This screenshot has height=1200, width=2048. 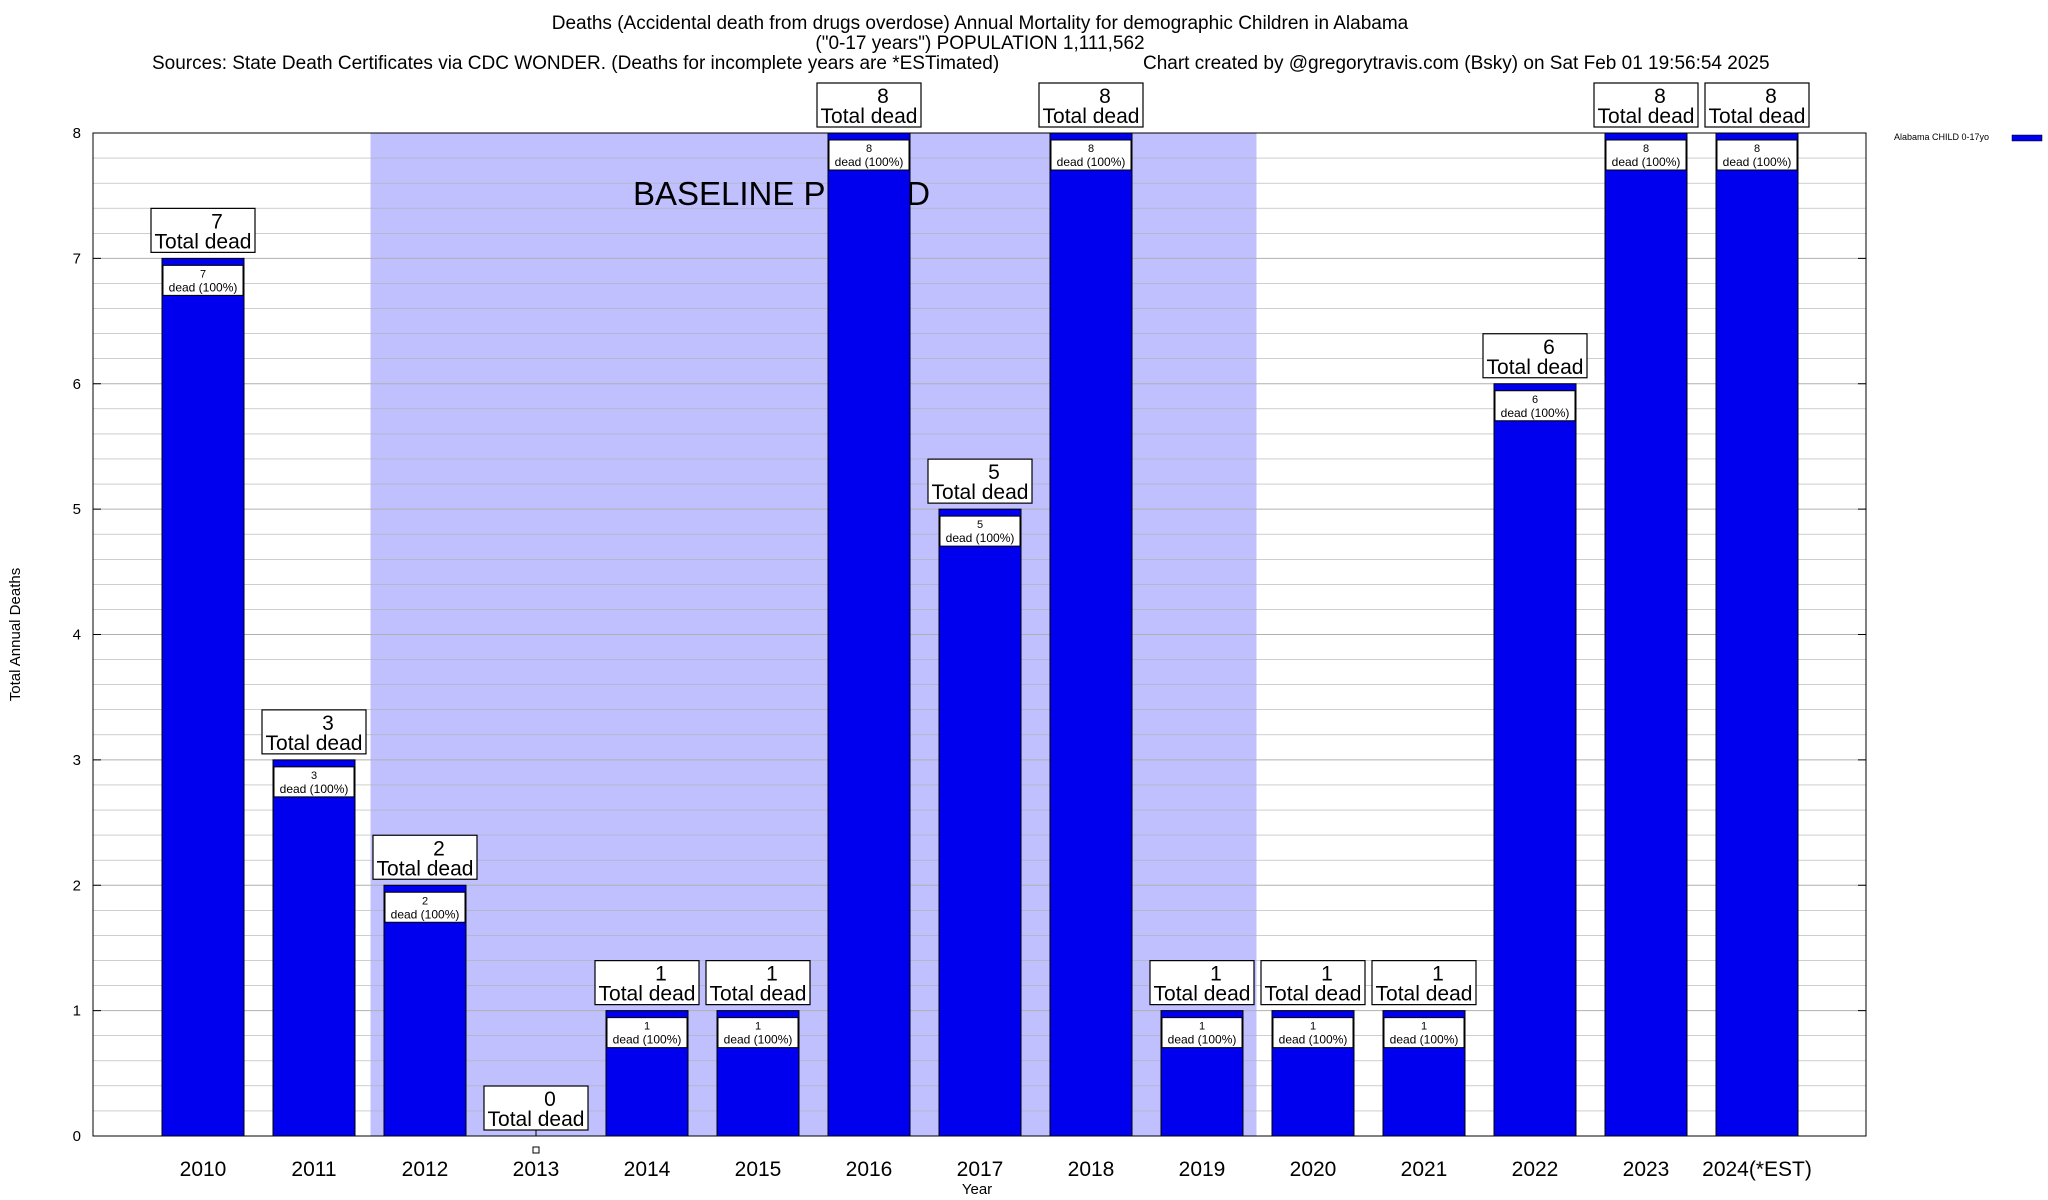 I want to click on chart-title-line-2: ("0-17 years") POPULATION 1,111,562, so click(x=980, y=43).